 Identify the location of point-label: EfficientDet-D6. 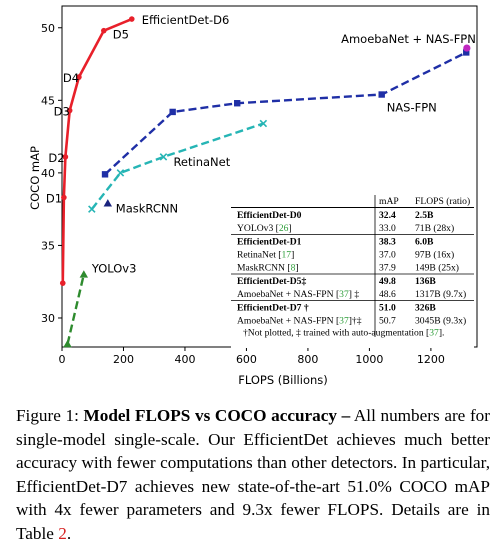
(186, 20).